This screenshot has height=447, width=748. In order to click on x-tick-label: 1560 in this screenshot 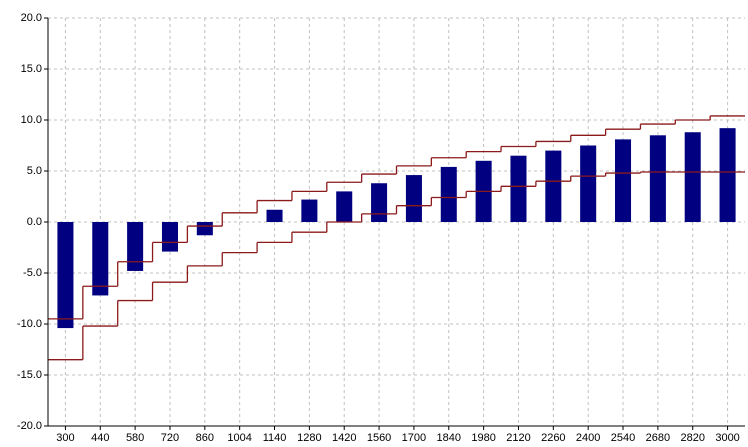, I will do `click(379, 438)`.